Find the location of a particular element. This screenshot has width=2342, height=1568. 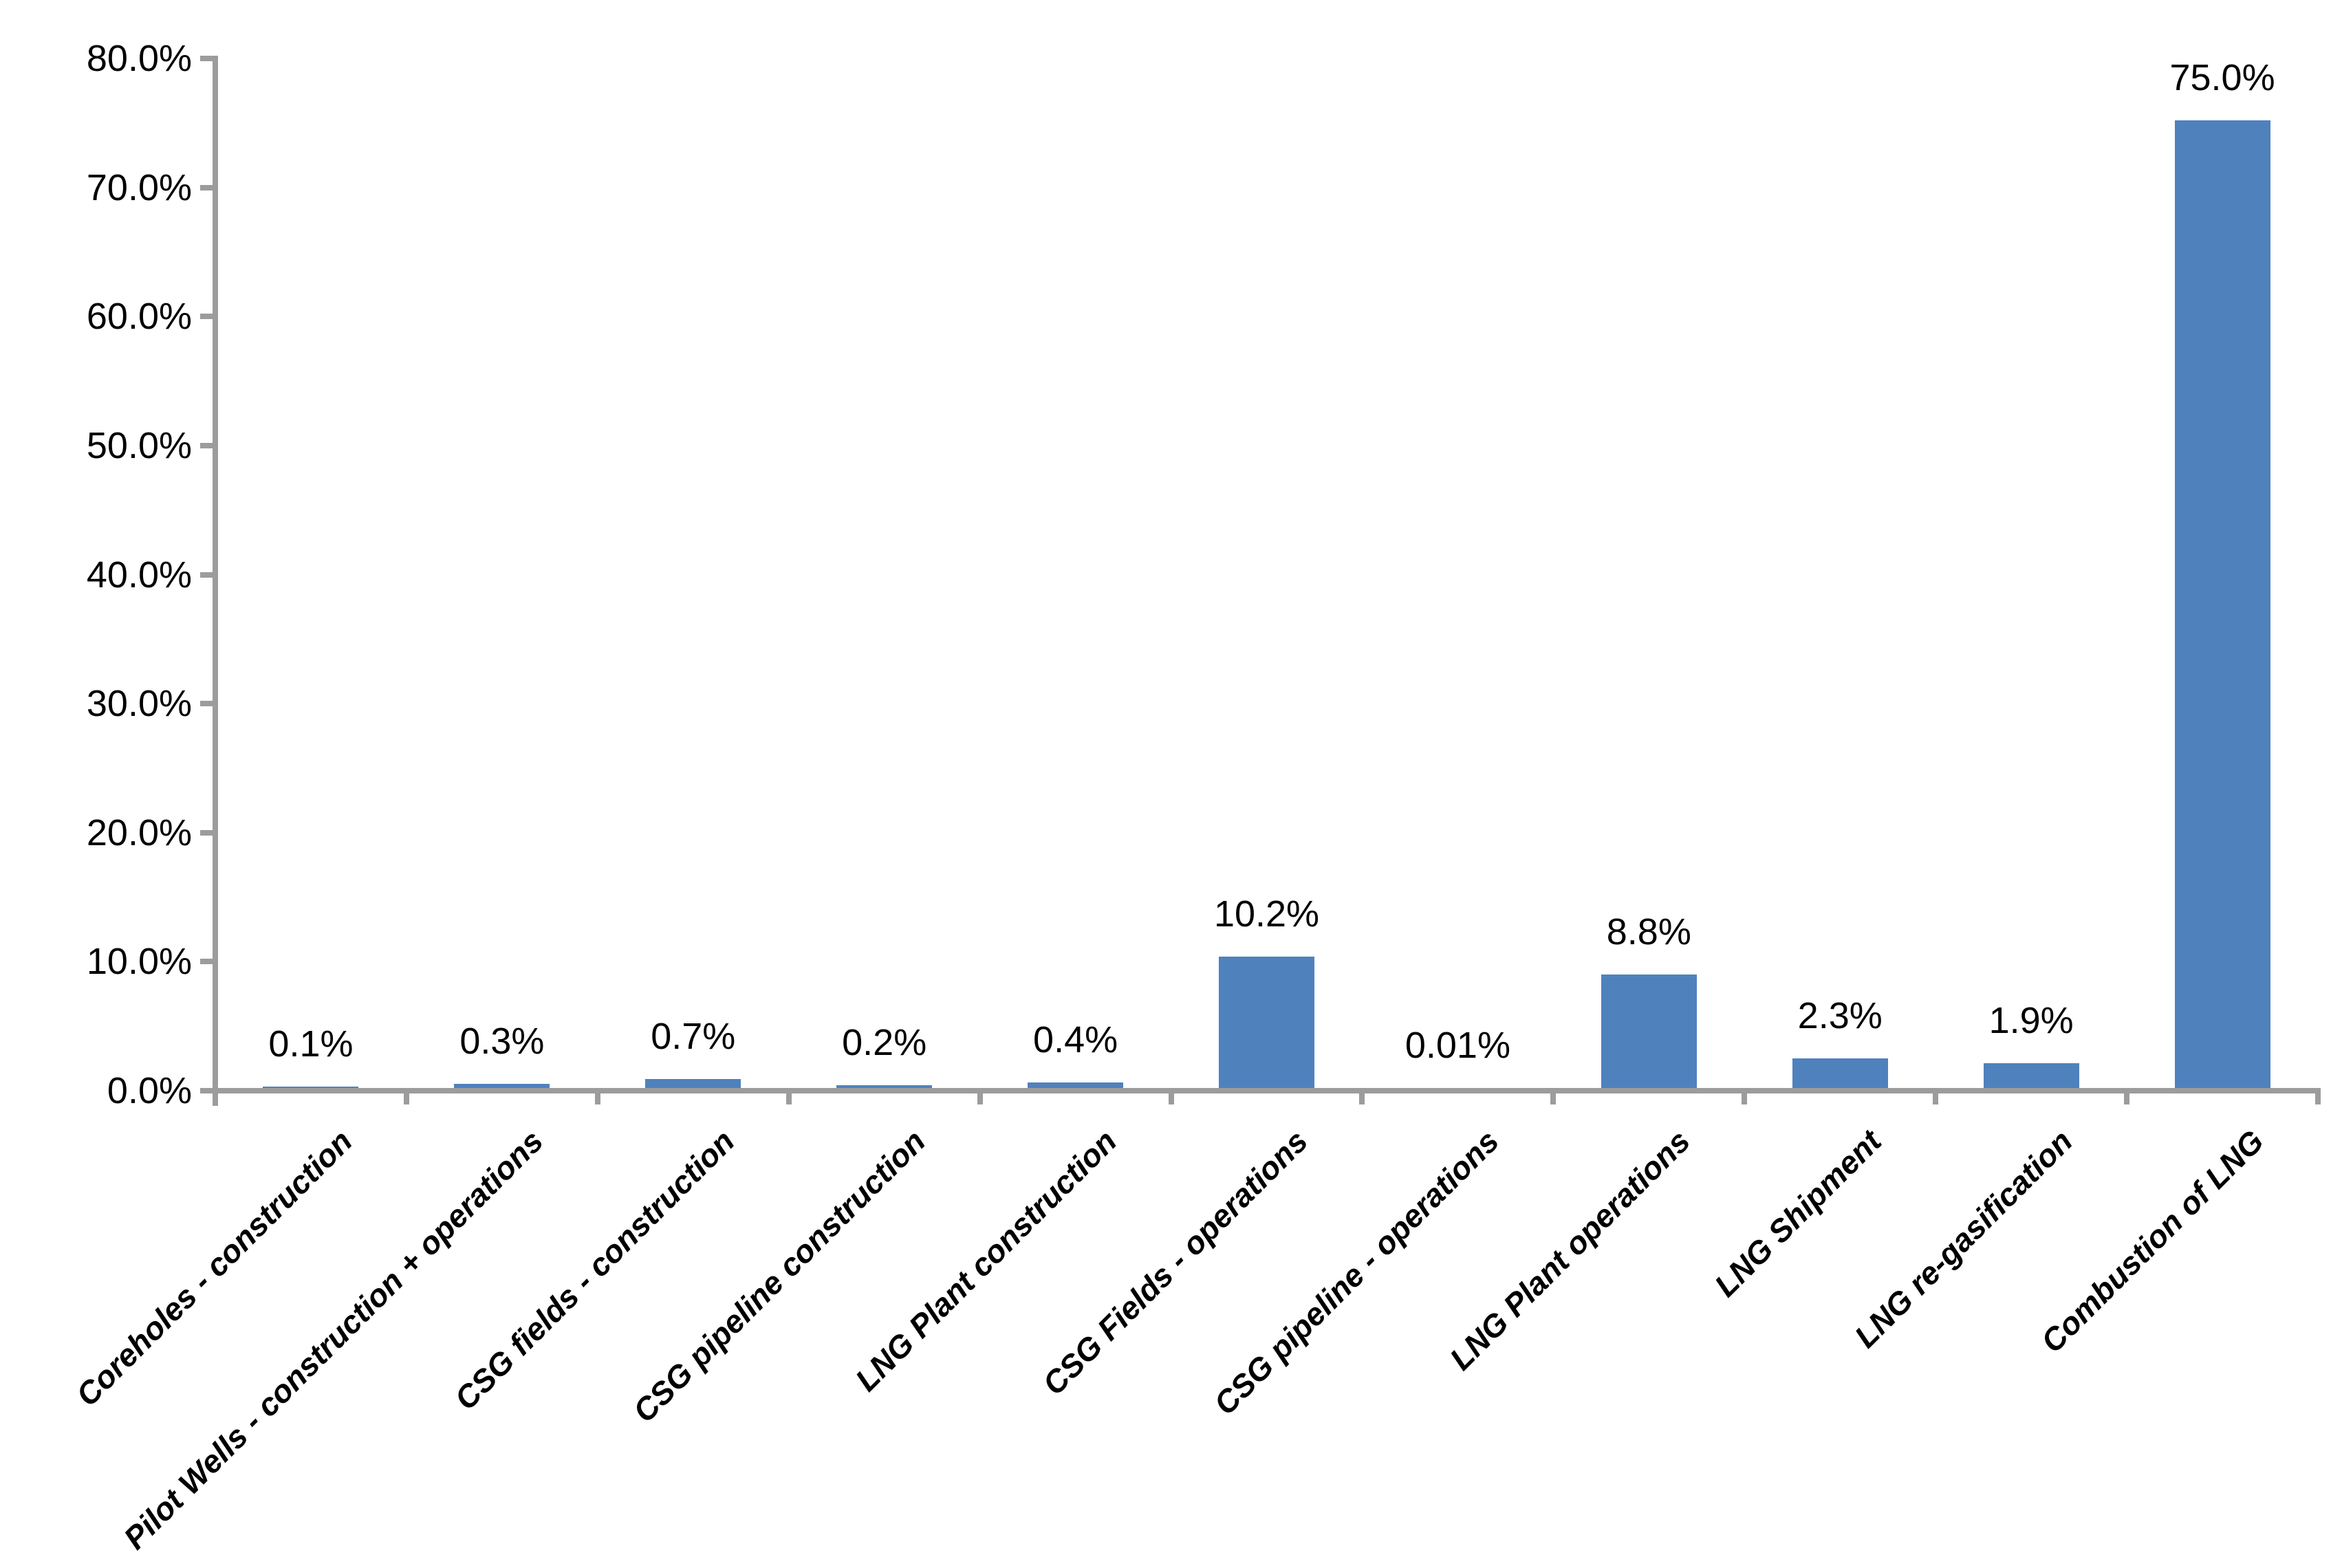

y-tick-label: 80.0% is located at coordinates (139, 58).